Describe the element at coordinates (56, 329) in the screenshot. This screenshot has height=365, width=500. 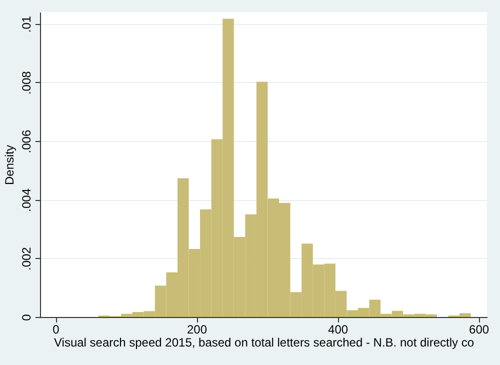
I see `x-tick-label: 0` at that location.